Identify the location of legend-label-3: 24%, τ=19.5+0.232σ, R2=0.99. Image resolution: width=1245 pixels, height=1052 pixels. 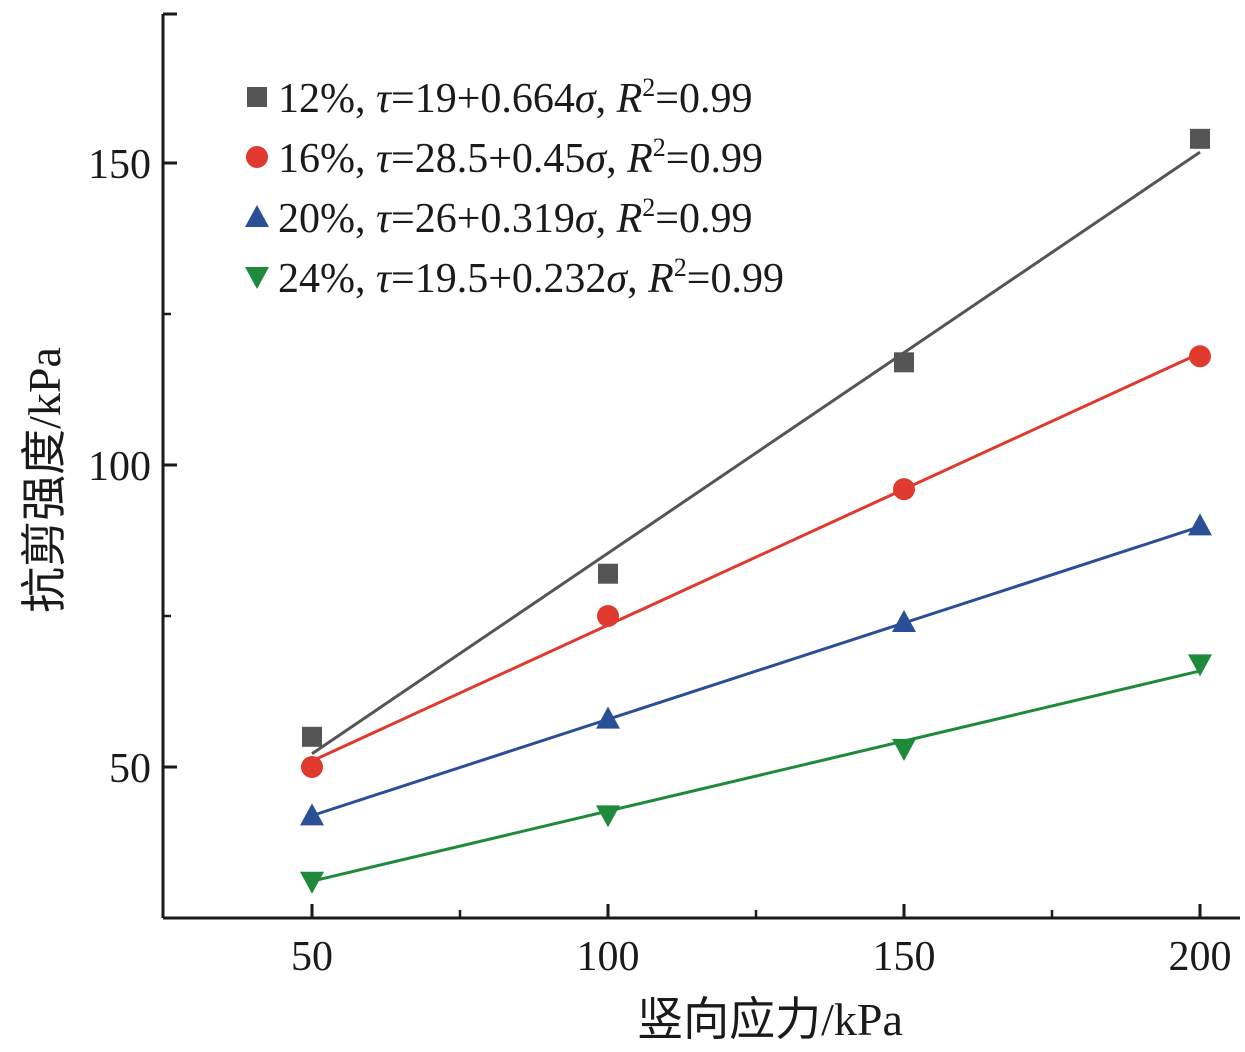
(531, 277).